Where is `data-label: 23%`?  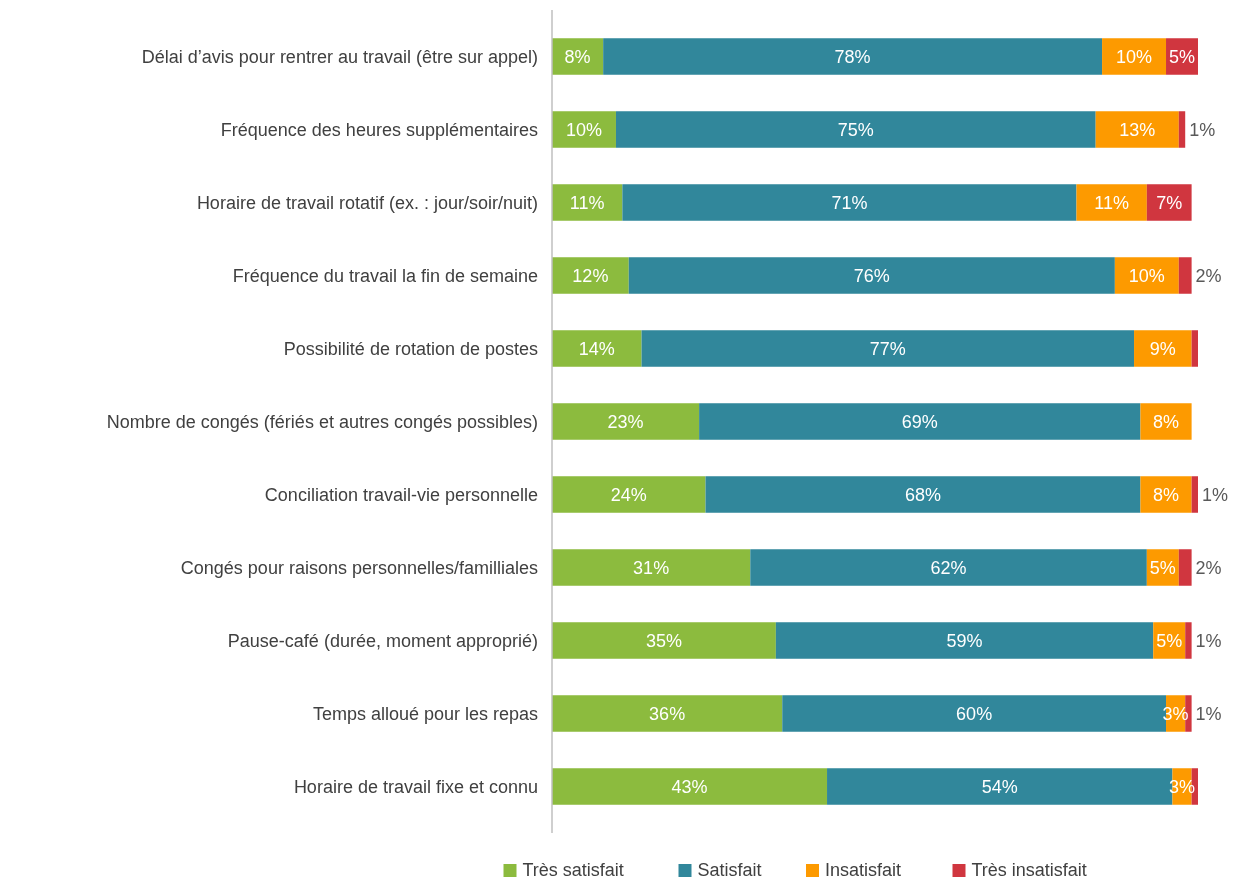
data-label: 23% is located at coordinates (625, 421).